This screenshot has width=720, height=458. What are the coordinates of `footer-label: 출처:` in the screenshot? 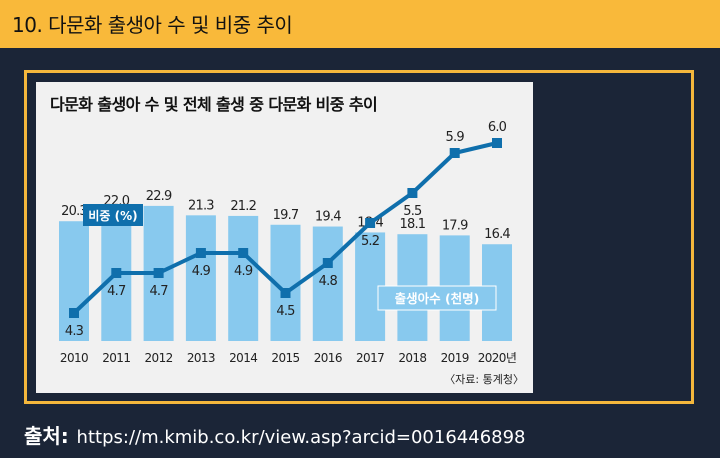 It's located at (46, 436).